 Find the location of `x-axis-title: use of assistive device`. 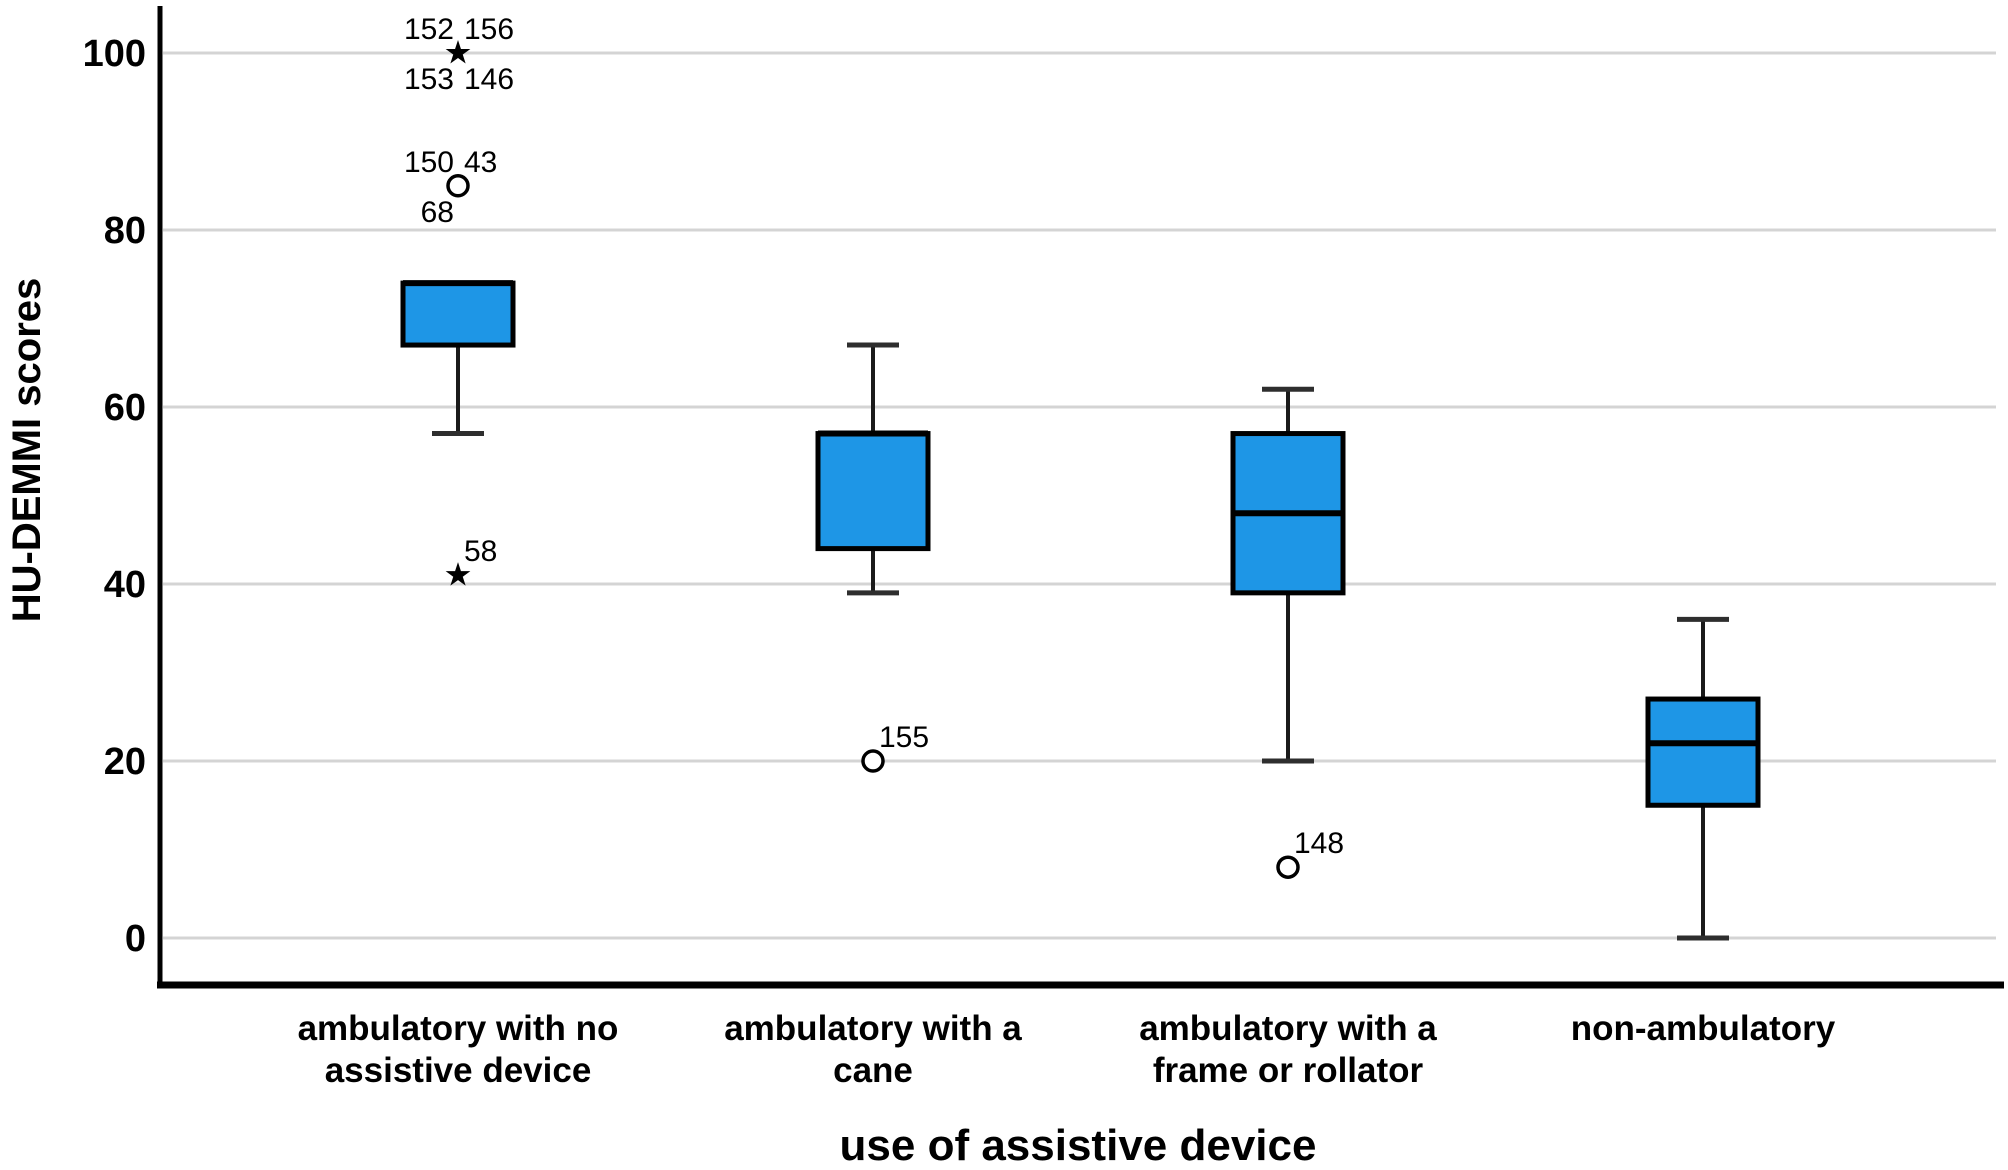

x-axis-title: use of assistive device is located at coordinates (1078, 1145).